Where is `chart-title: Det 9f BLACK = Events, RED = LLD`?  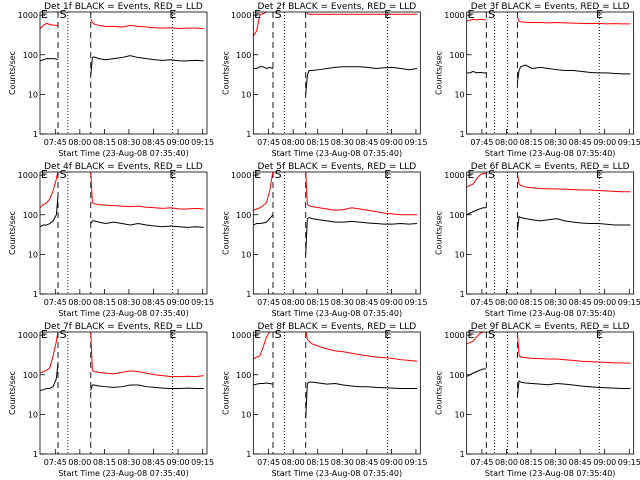
chart-title: Det 9f BLACK = Events, RED = LLD is located at coordinates (550, 327).